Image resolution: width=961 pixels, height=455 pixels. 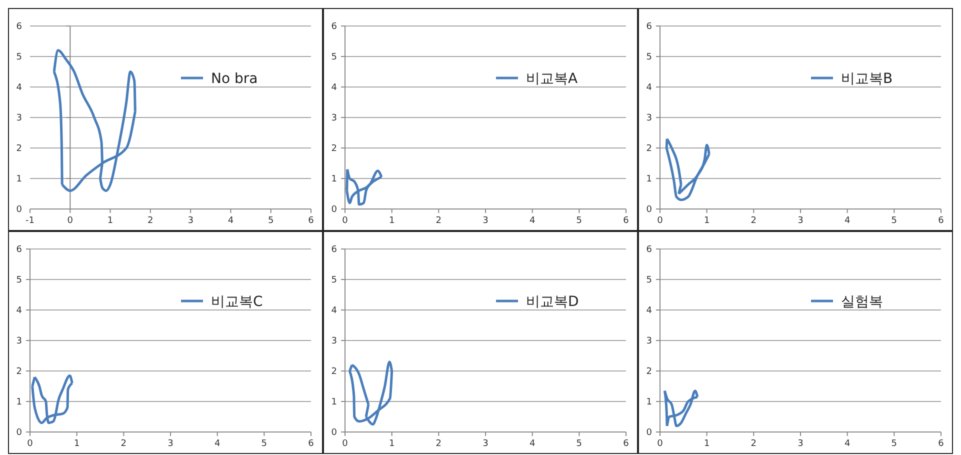 What do you see at coordinates (867, 79) in the screenshot?
I see `legend-label: 비교복B` at bounding box center [867, 79].